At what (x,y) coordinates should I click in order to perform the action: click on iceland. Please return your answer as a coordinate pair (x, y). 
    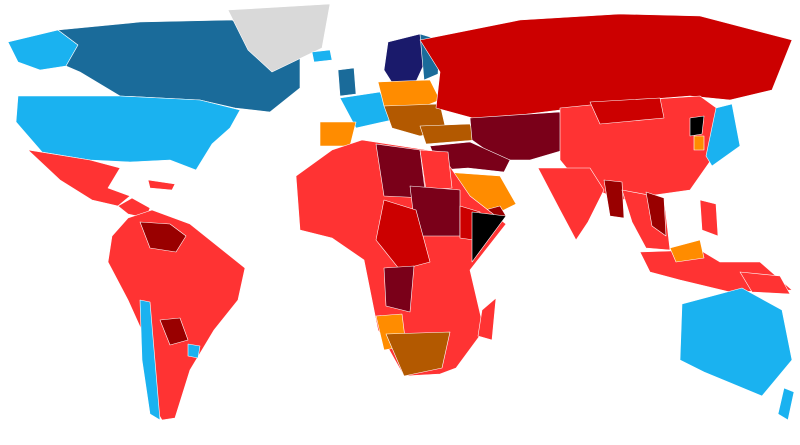
    Looking at the image, I should click on (322, 56).